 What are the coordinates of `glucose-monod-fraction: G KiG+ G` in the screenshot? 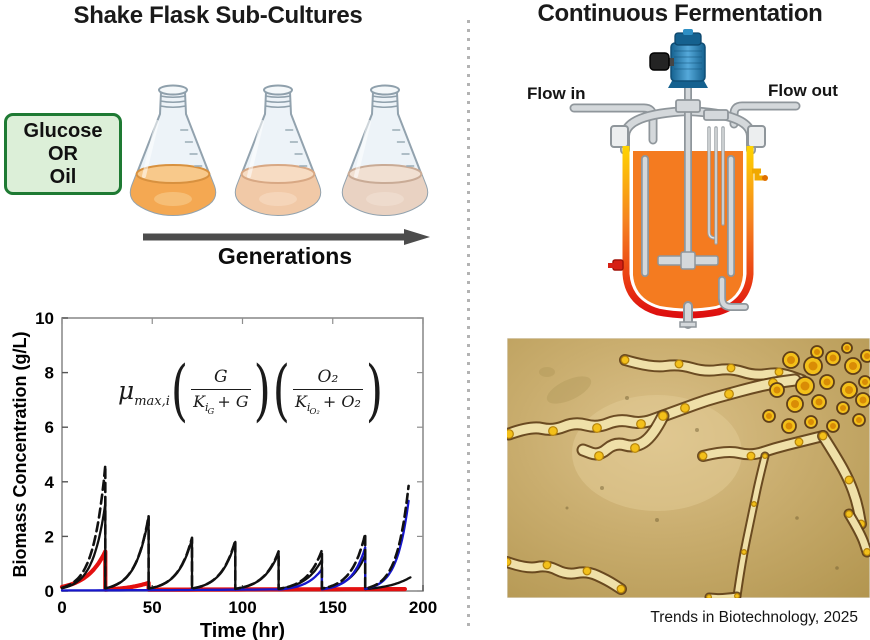 It's located at (221, 392).